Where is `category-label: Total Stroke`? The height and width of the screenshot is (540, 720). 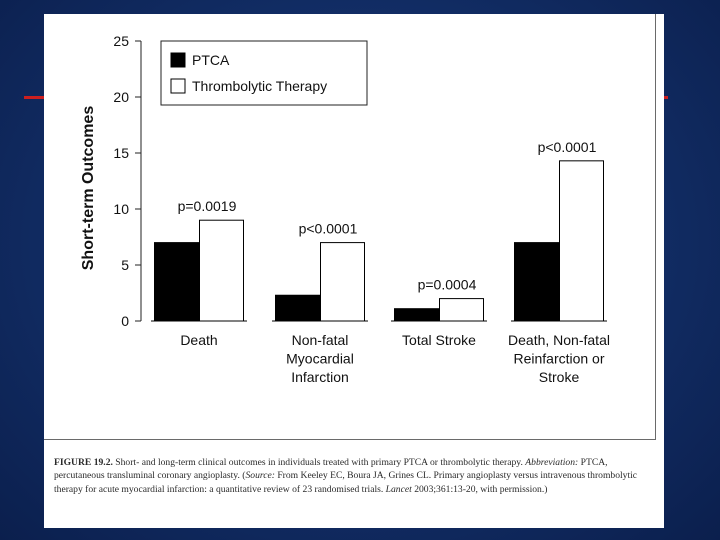
category-label: Total Stroke is located at coordinates (439, 340).